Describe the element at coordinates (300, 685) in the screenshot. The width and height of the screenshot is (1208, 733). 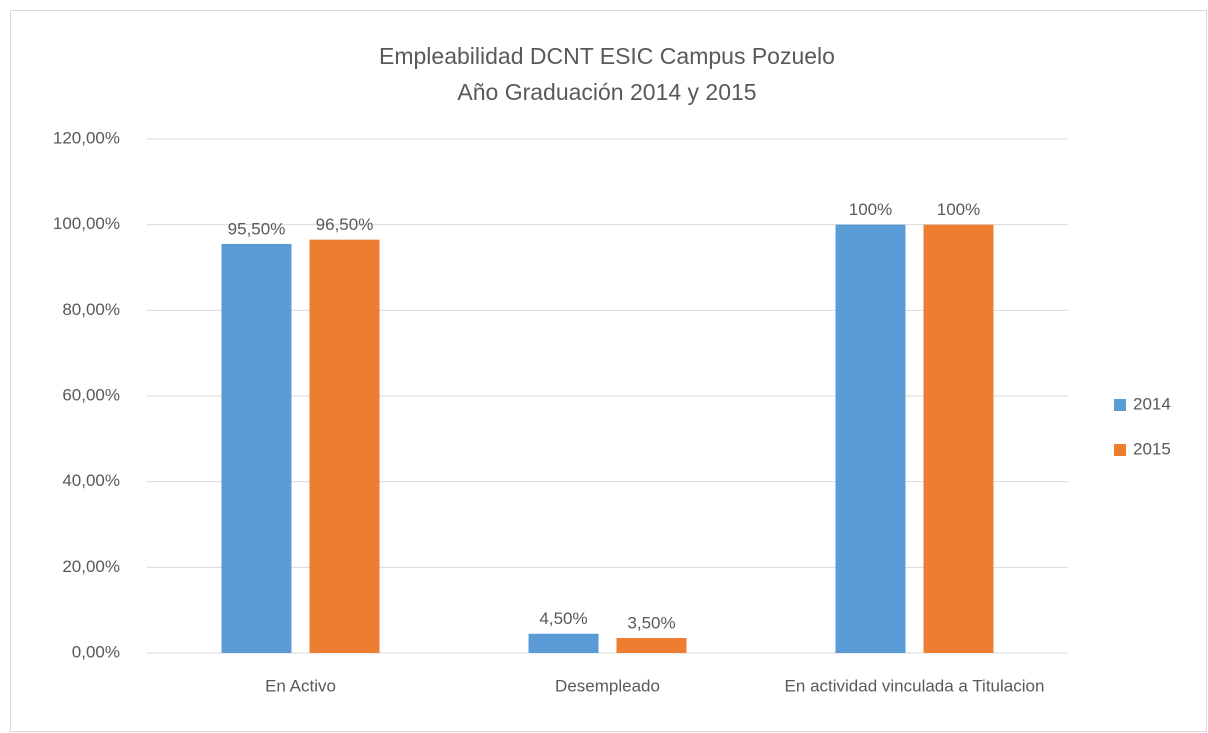
I see `x-tick-label: En Activo` at that location.